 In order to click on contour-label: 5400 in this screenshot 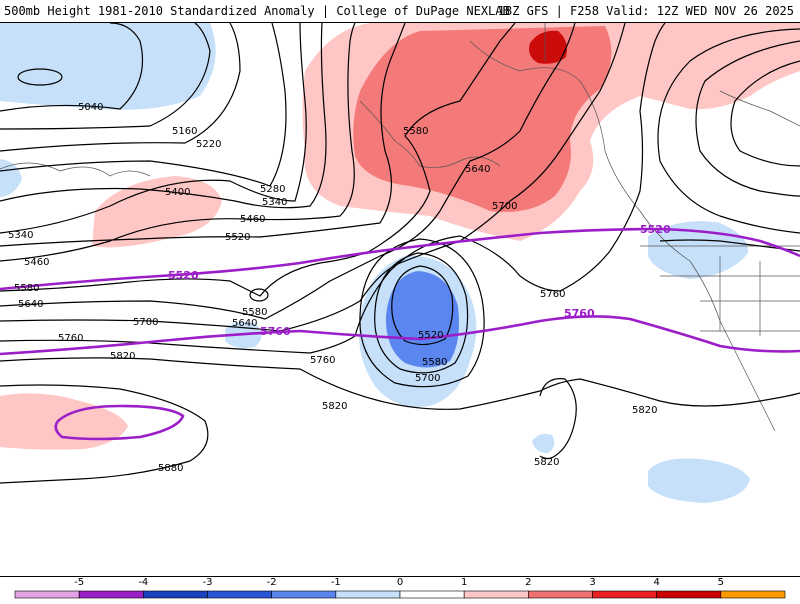, I will do `click(177, 192)`.